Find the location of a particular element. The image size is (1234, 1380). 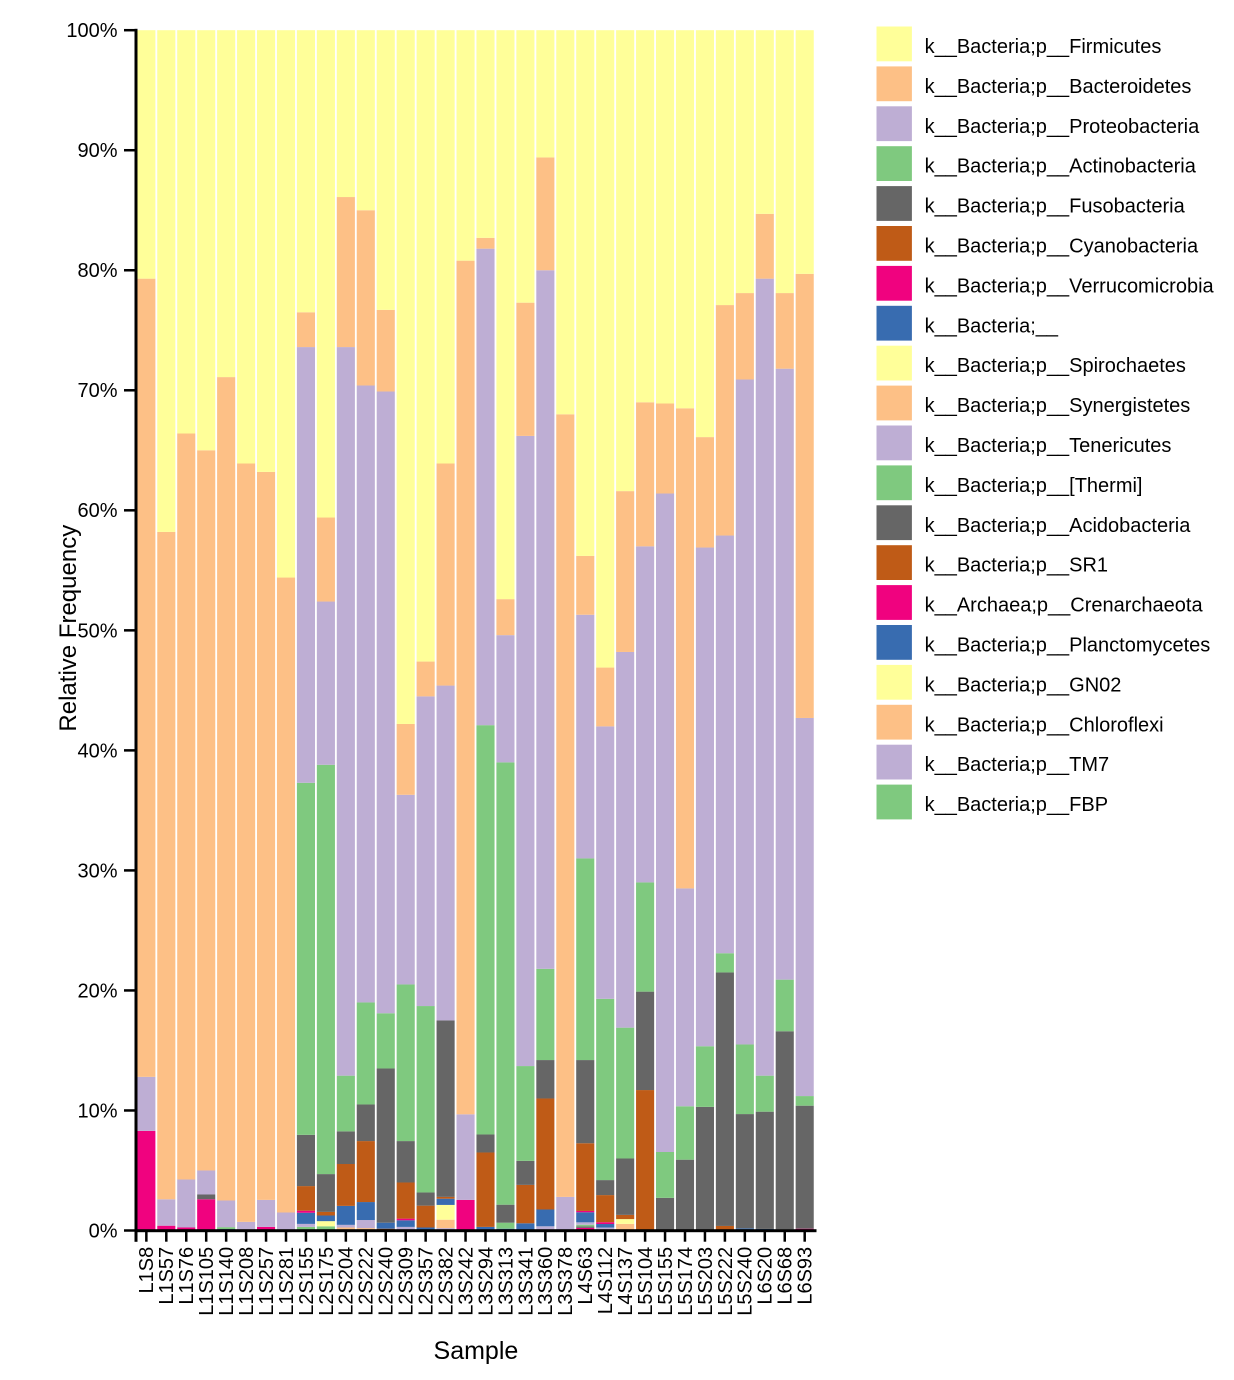

svg-text: k__Bacteria;p__Firmicutes is located at coordinates (1043, 47).